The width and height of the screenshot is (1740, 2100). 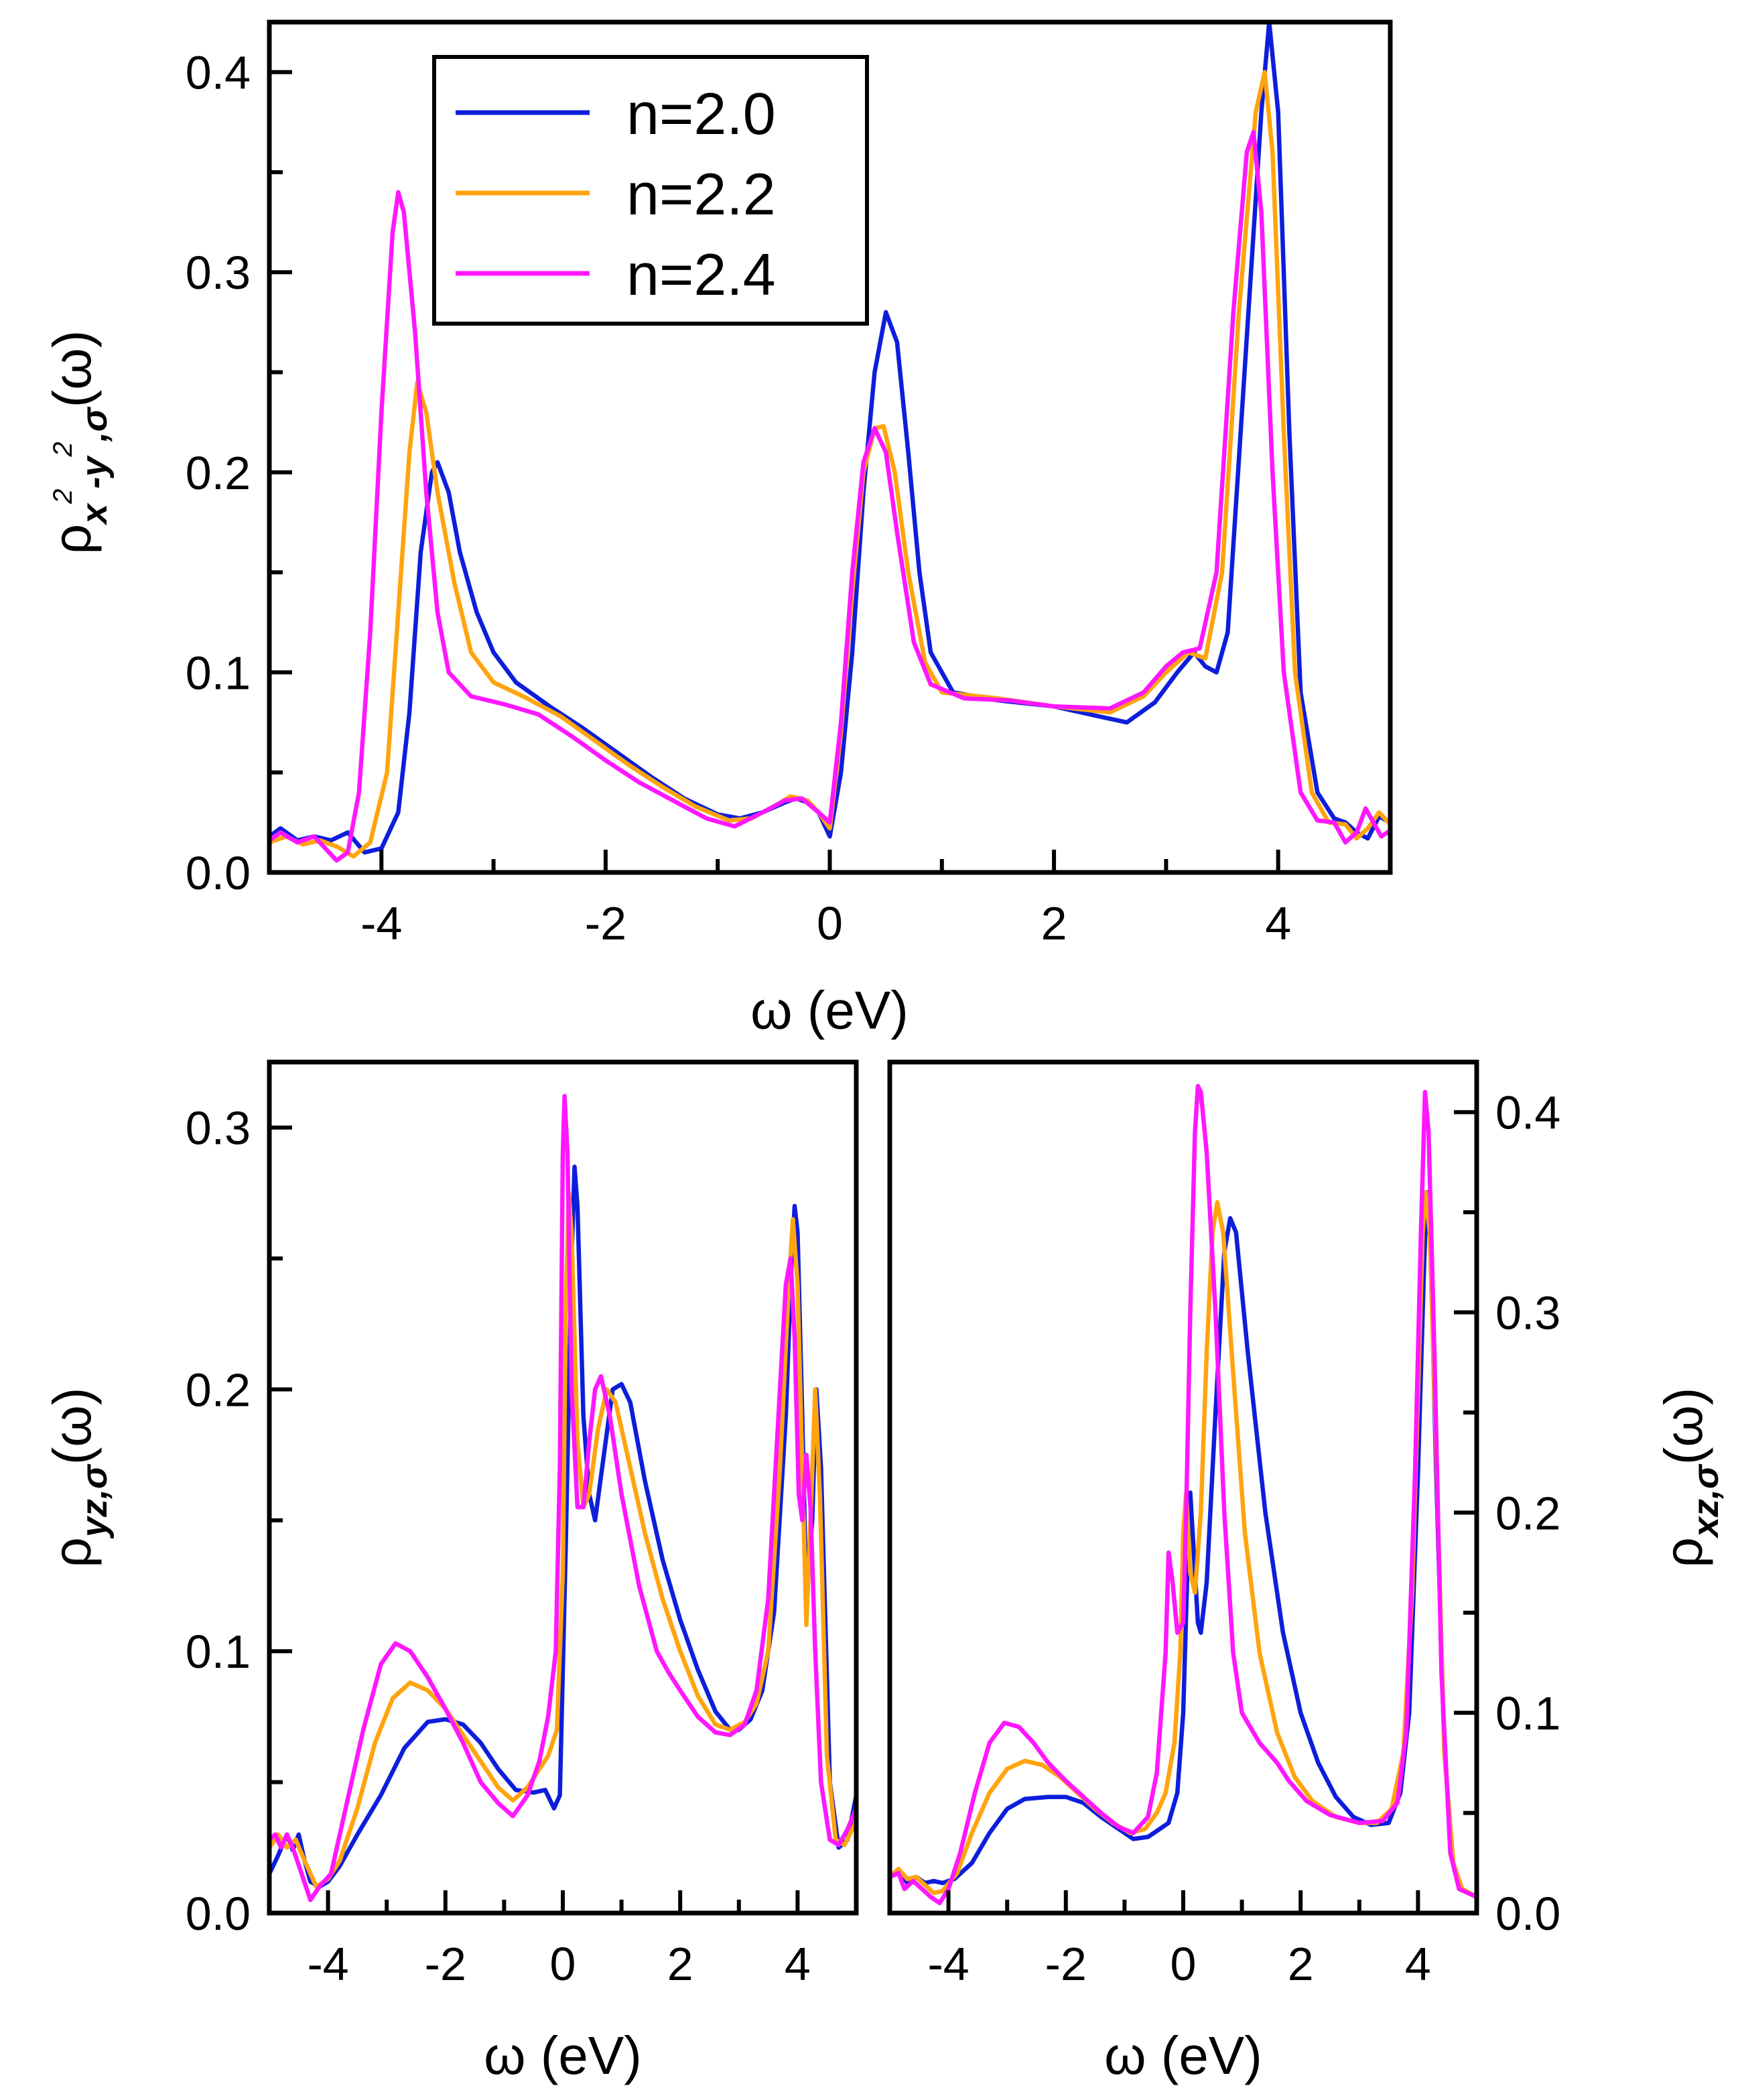 I want to click on legend: n=2.0 n=2.2 n=2.4, so click(x=650, y=191).